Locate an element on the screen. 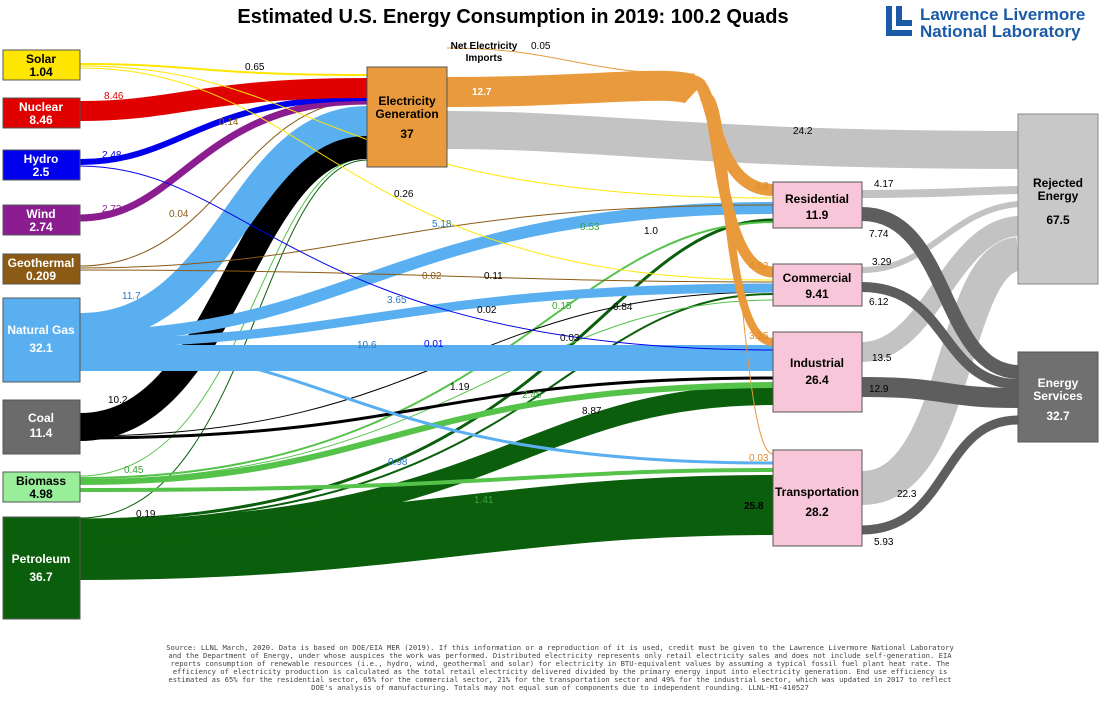 This screenshot has width=1100, height=702. flow-trans-rejected is located at coordinates (941, 371).